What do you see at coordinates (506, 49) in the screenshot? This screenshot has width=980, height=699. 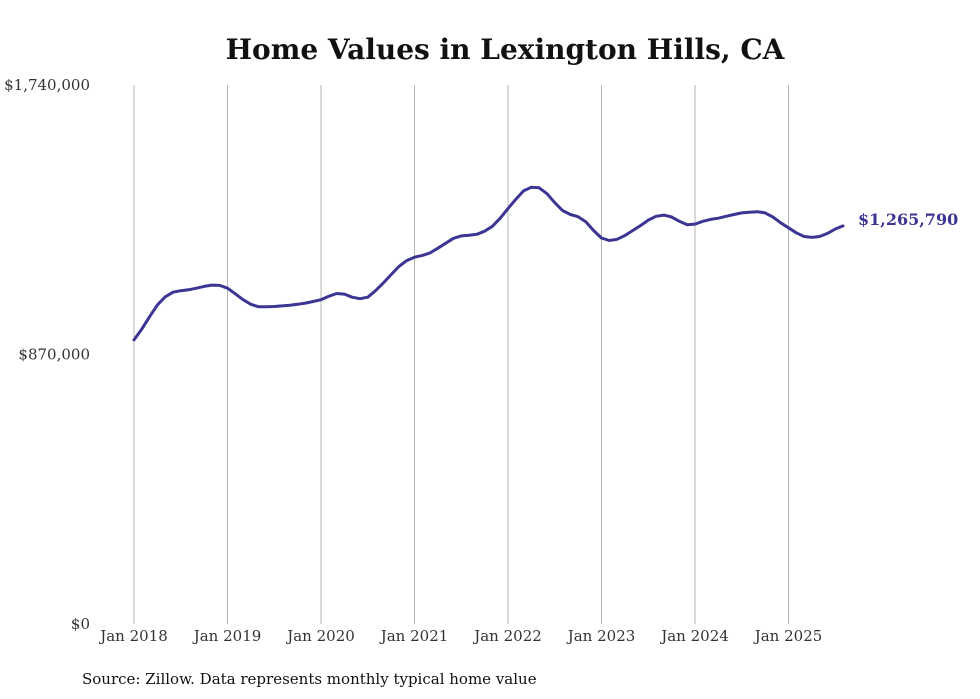 I see `chart-title: Home Values in Lexington Hills, CA` at bounding box center [506, 49].